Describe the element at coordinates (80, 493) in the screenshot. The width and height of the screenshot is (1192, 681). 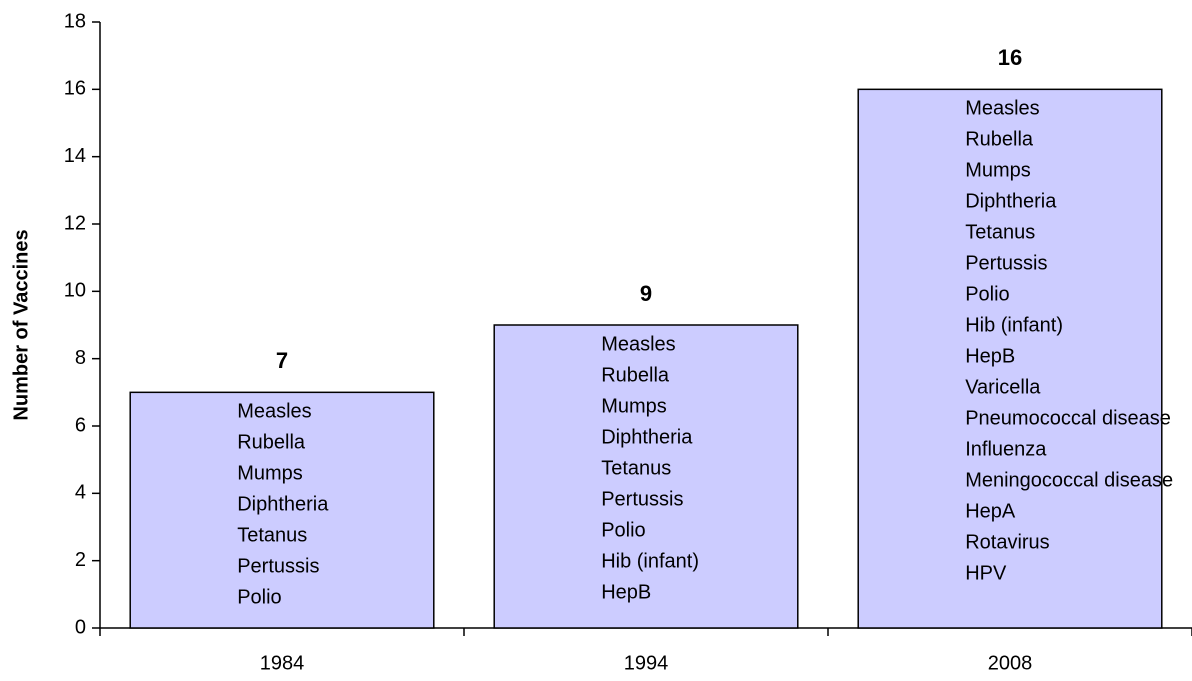
I see `y-tick-label: 4` at that location.